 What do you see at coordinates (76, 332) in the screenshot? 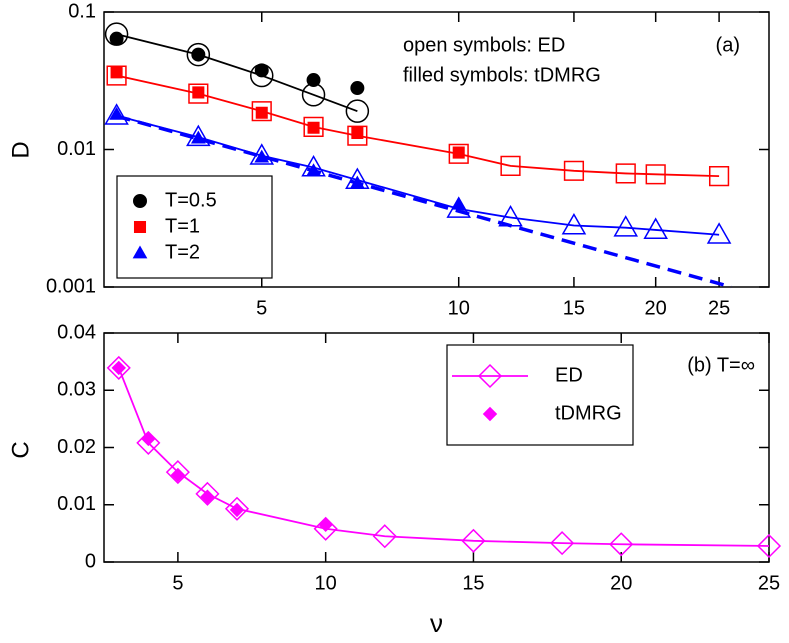
I see `y-tick-label: 0.04` at bounding box center [76, 332].